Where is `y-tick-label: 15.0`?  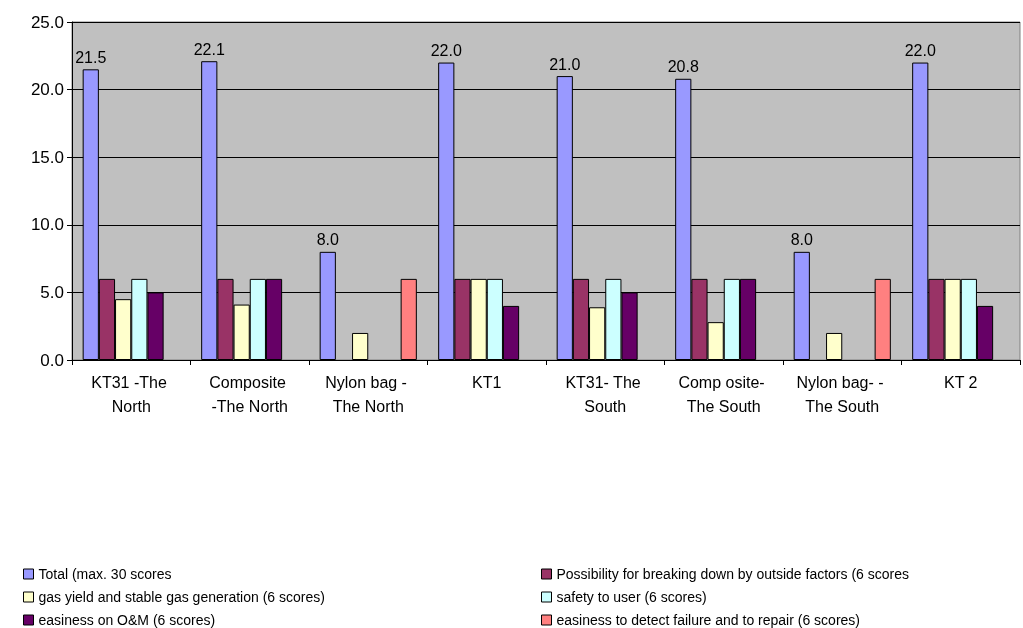
y-tick-label: 15.0 is located at coordinates (47, 157).